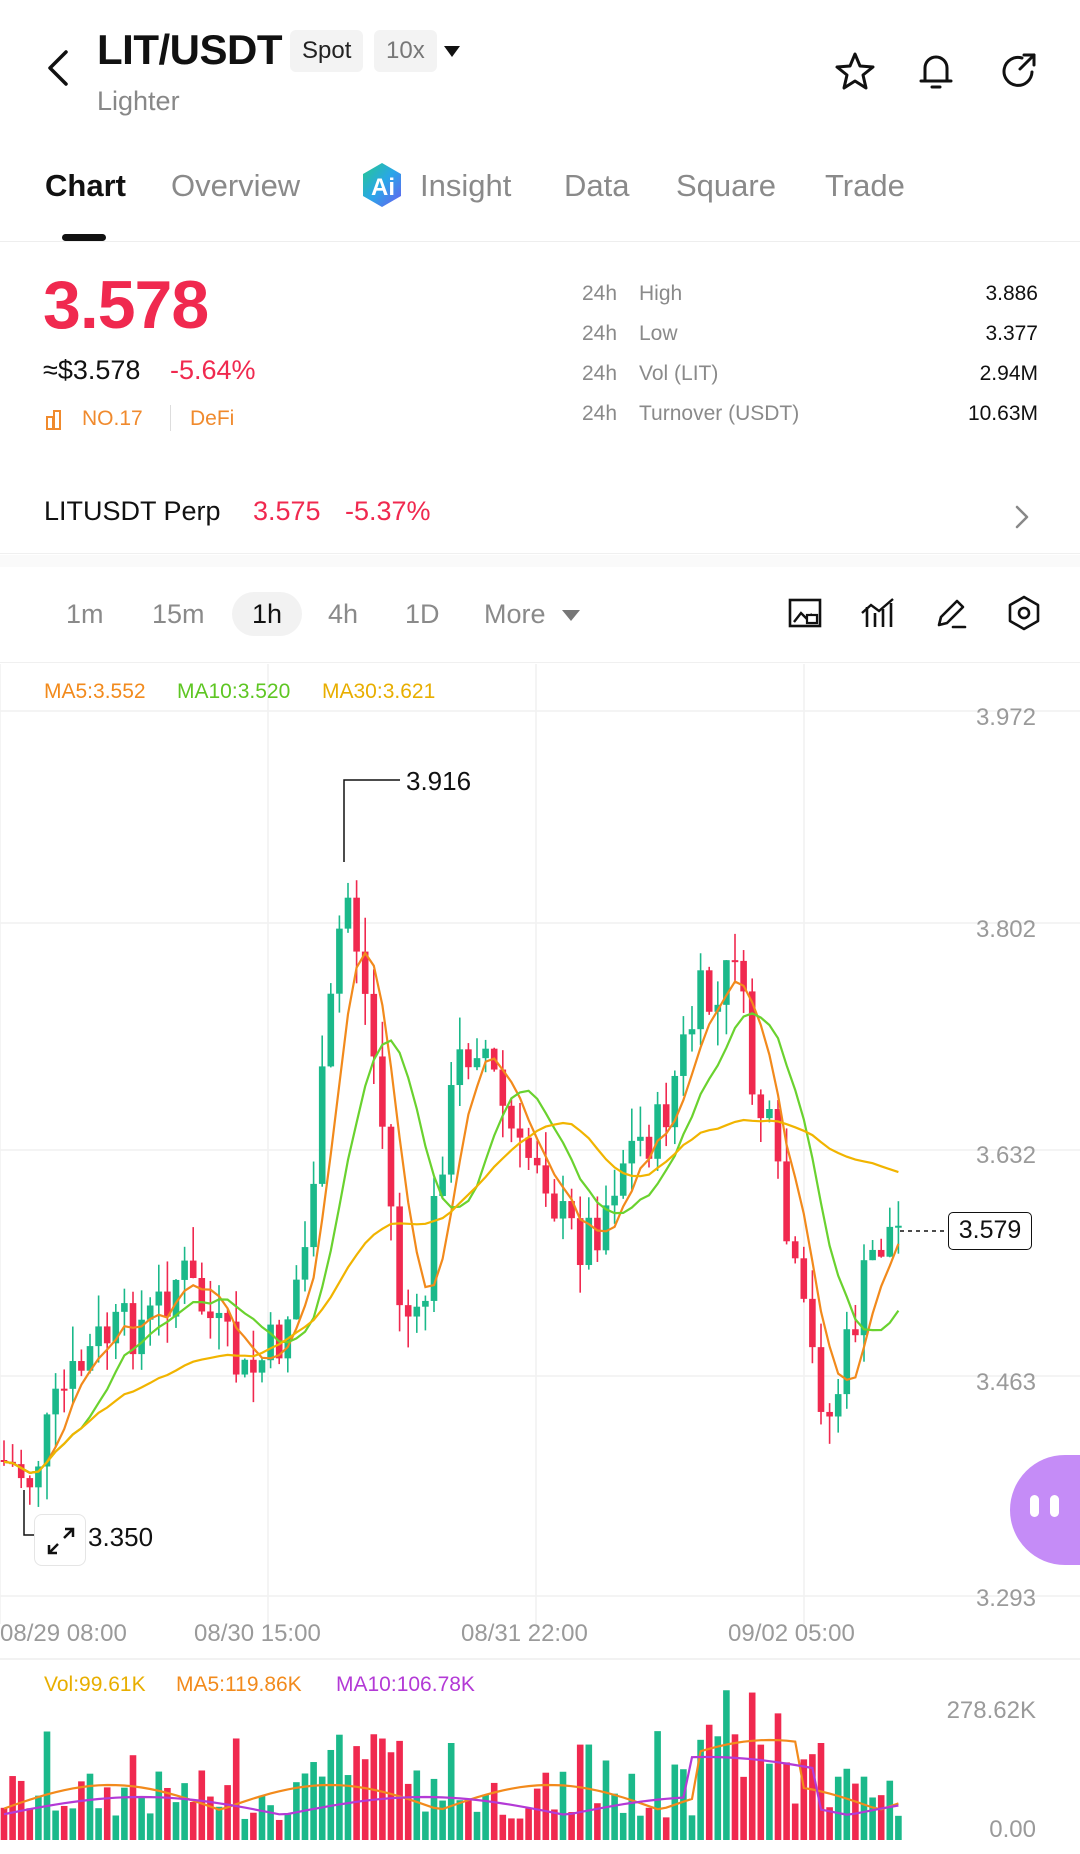 The width and height of the screenshot is (1080, 1854). Describe the element at coordinates (597, 185) in the screenshot. I see `tab-data: Data` at that location.